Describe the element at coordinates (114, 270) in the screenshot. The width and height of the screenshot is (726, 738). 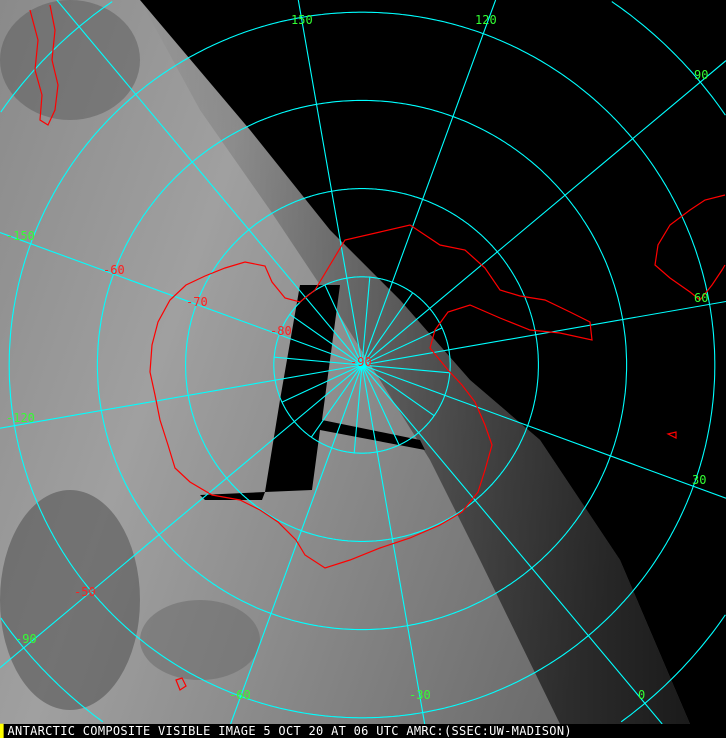
I see `lat-label: -60` at that location.